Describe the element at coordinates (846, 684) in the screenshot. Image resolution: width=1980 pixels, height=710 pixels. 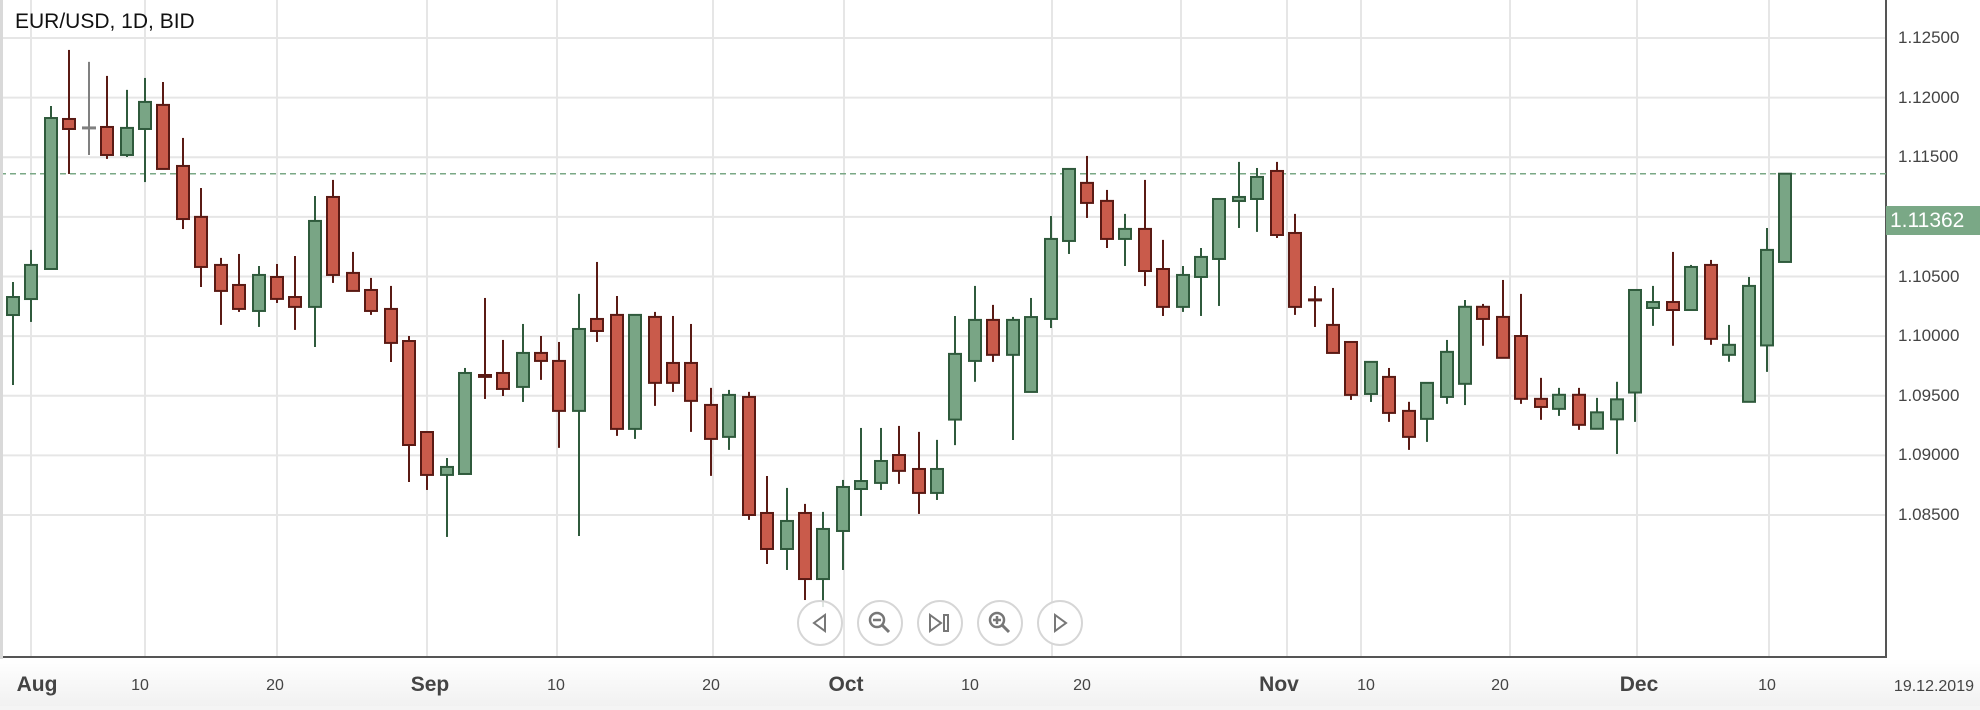
I see `x-month-label: Oct` at that location.